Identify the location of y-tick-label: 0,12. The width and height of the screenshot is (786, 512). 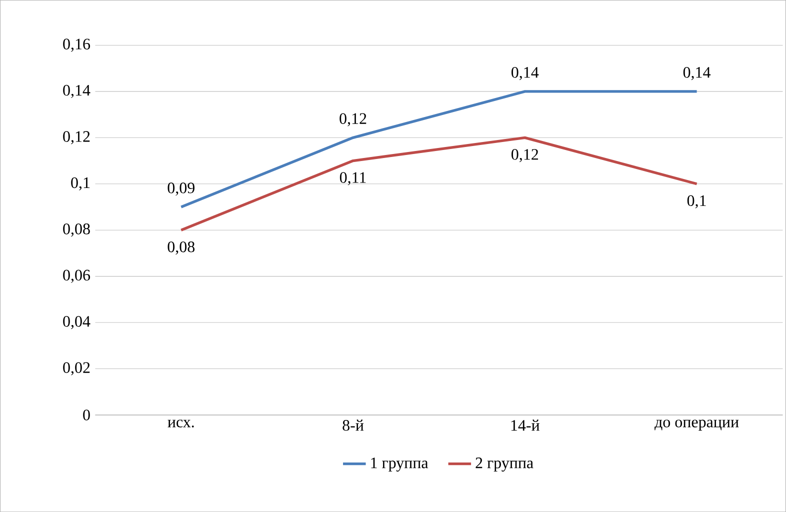
(76, 137).